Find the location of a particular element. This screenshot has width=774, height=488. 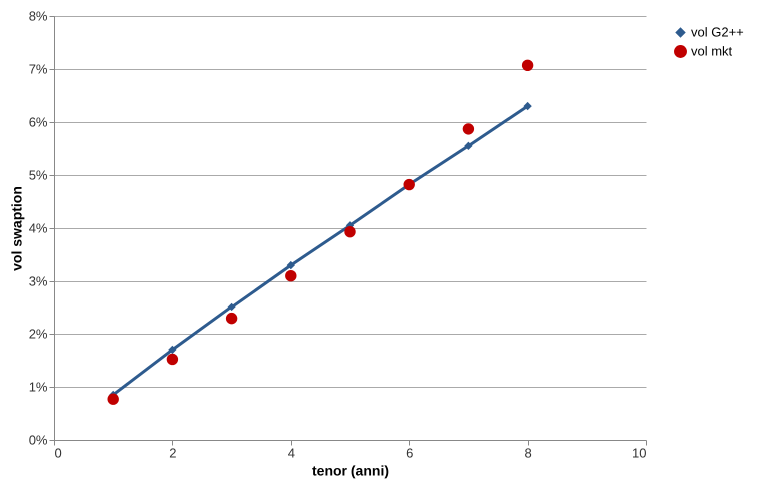

y-tick-label: 8% is located at coordinates (38, 16).